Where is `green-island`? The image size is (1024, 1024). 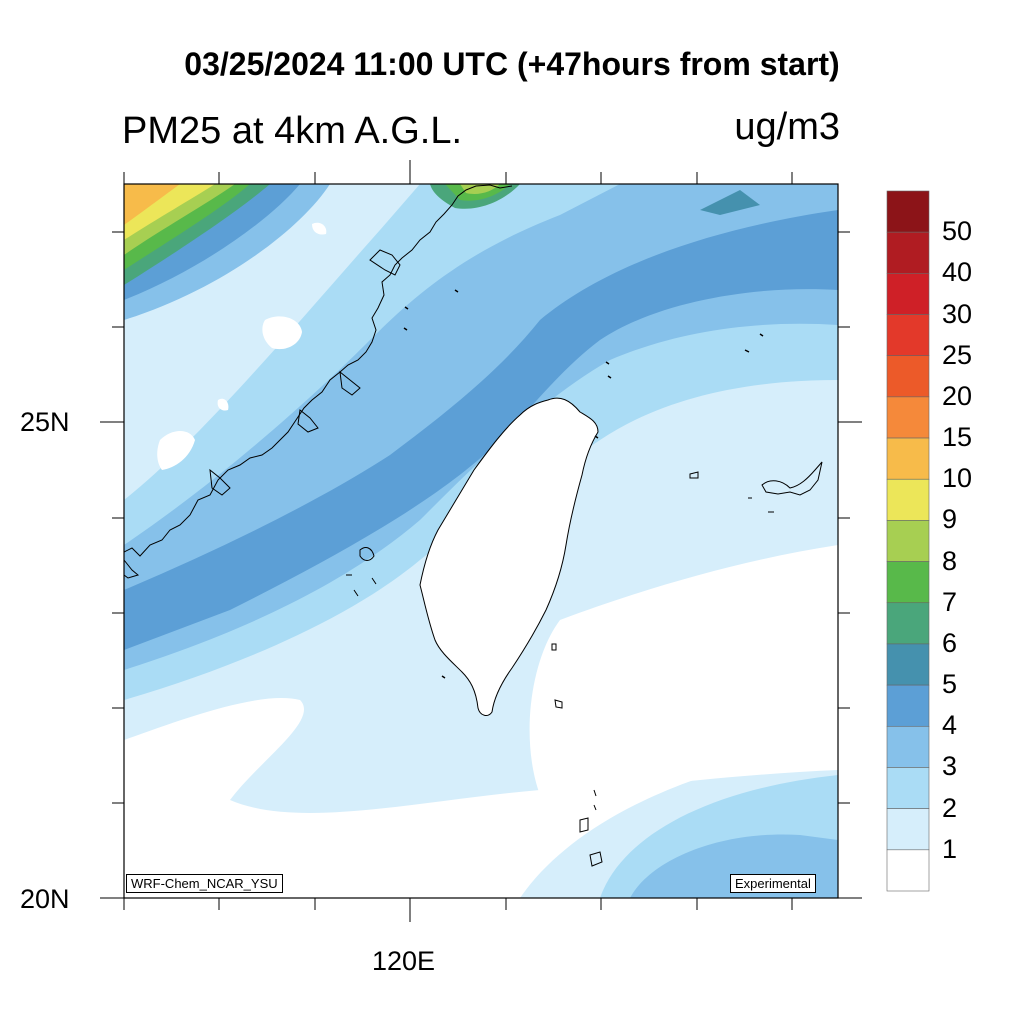 green-island is located at coordinates (554, 647).